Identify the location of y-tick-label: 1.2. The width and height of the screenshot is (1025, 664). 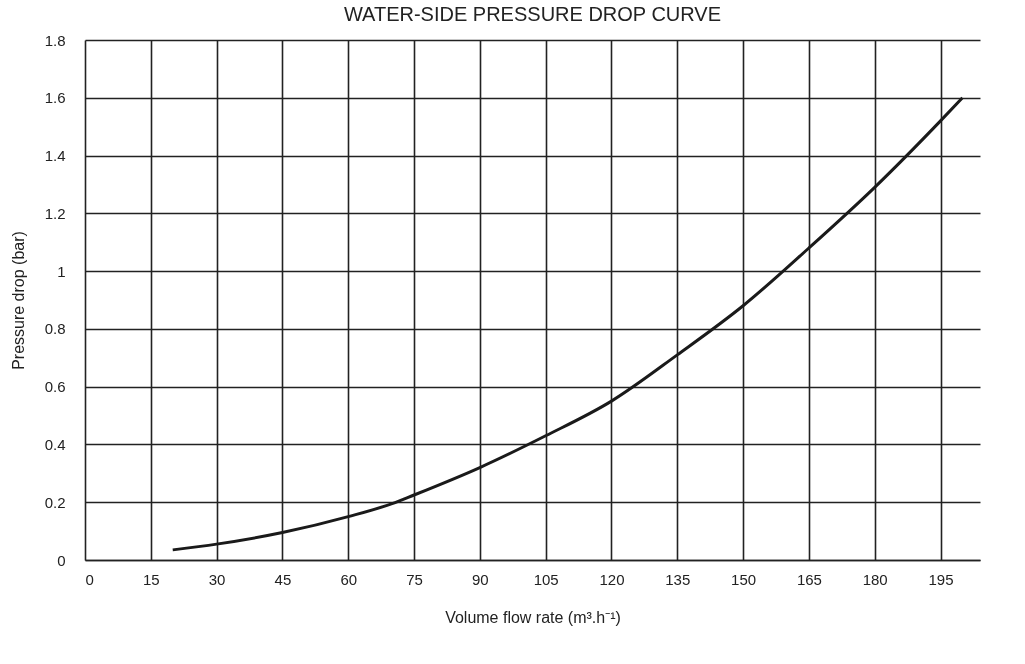
(55, 213).